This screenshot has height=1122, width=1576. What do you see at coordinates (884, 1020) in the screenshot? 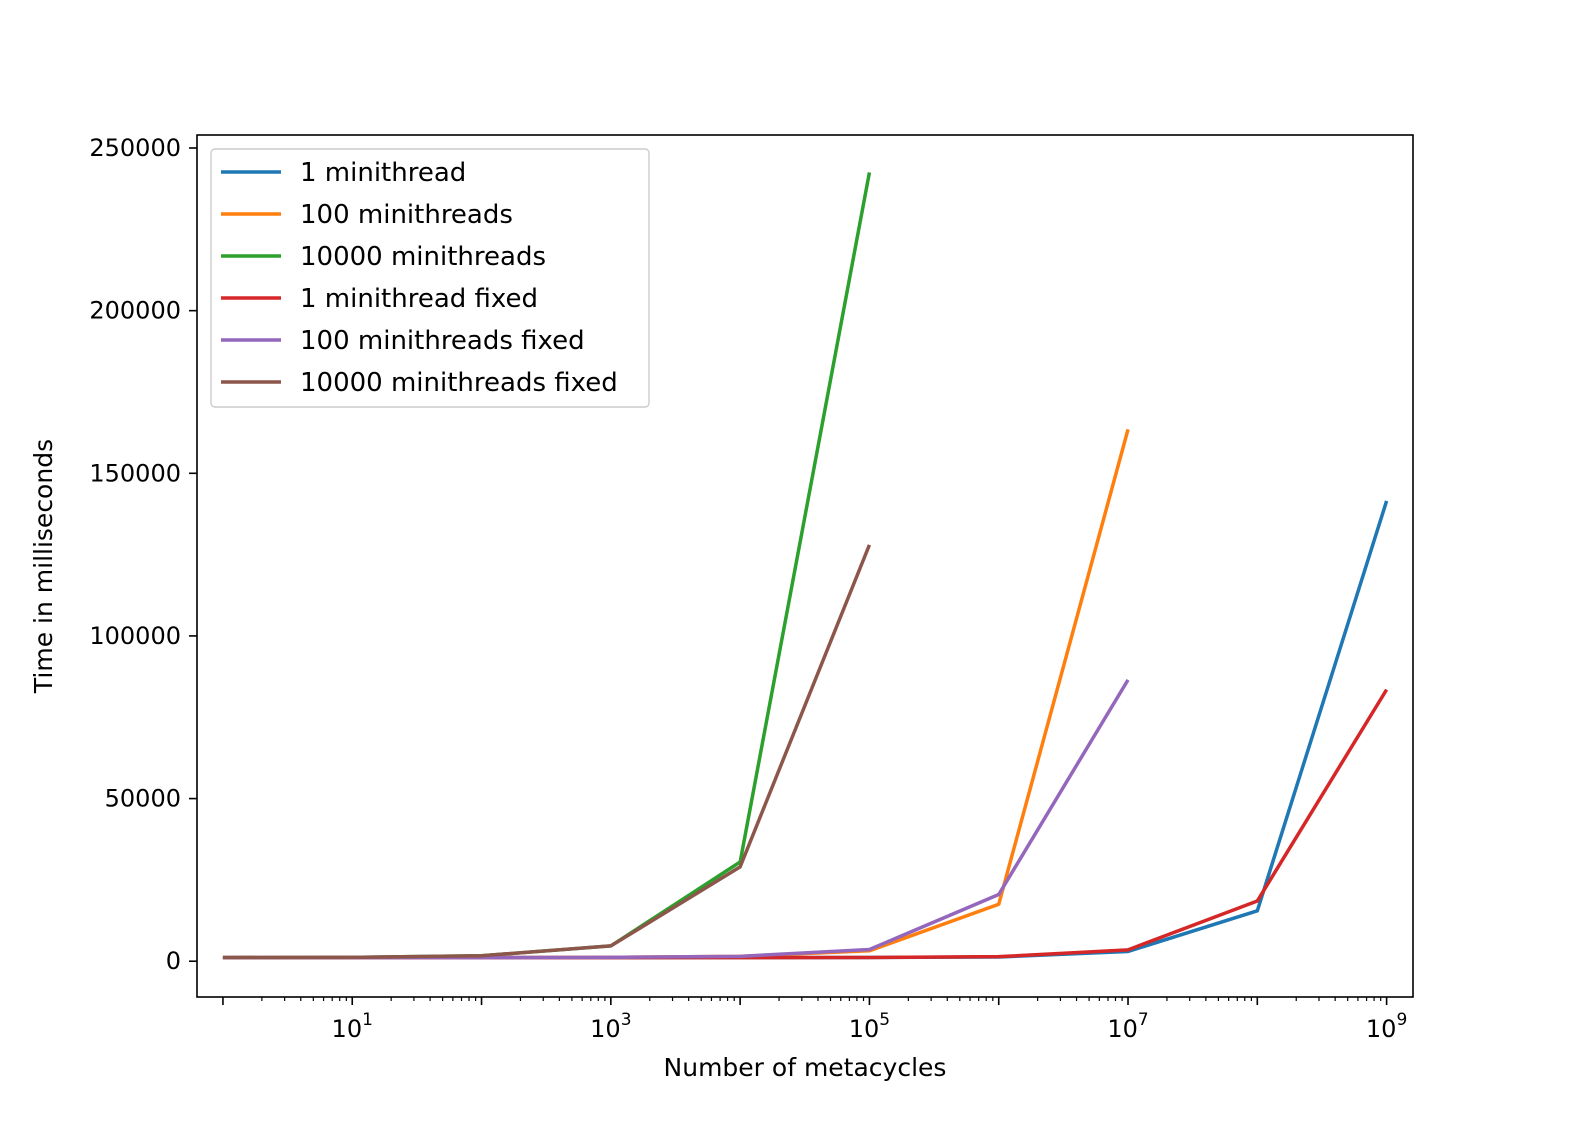
I see `x-tick-exponent: 5` at bounding box center [884, 1020].